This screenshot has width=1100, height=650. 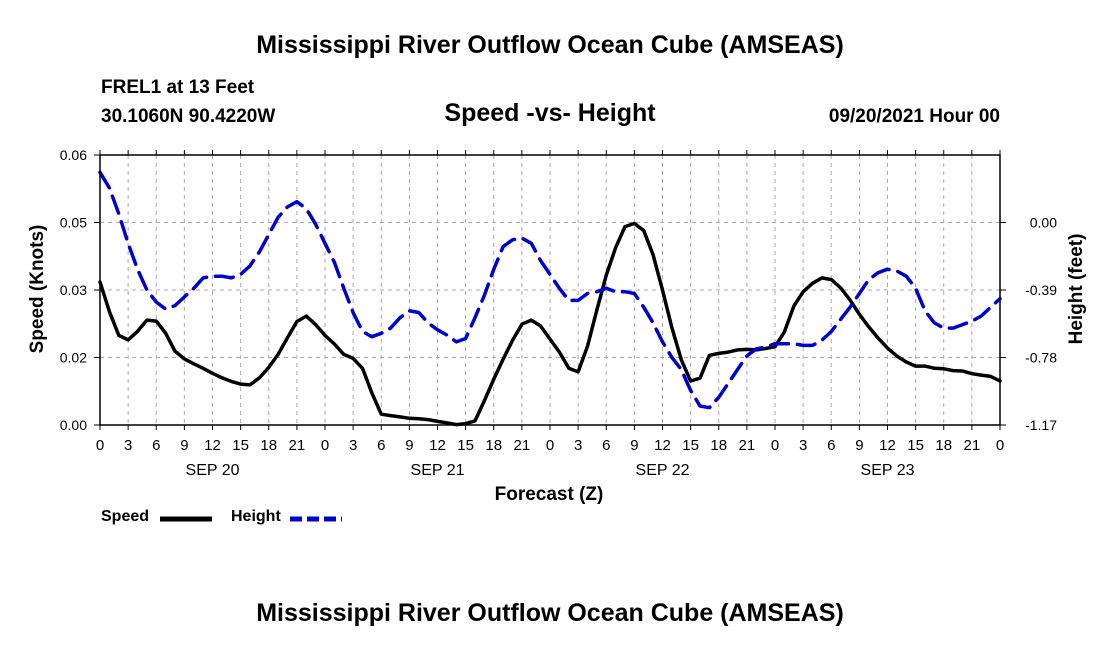 I want to click on y-tick-label: 0.02, so click(x=73, y=358).